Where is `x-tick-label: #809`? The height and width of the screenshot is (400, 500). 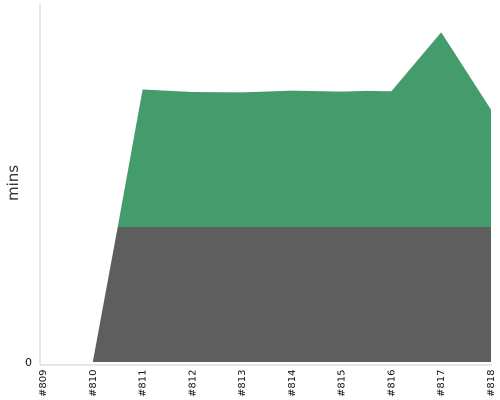
x-tick-label: #809 is located at coordinates (43, 383).